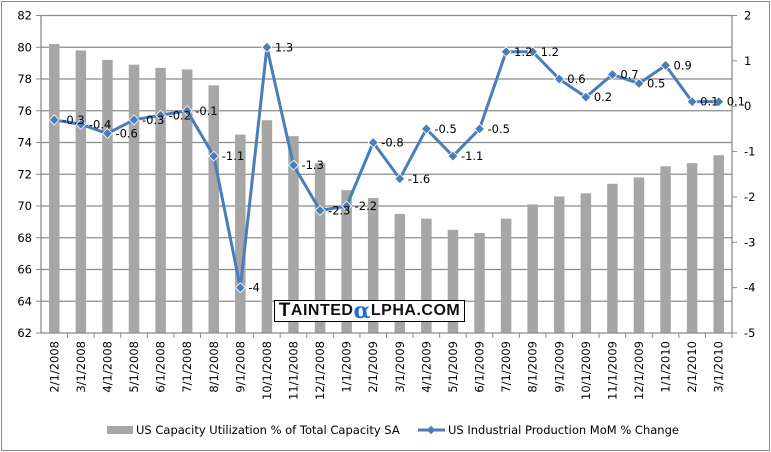 This screenshot has height=452, width=771. What do you see at coordinates (431, 430) in the screenshot?
I see `legend-line-marker` at bounding box center [431, 430].